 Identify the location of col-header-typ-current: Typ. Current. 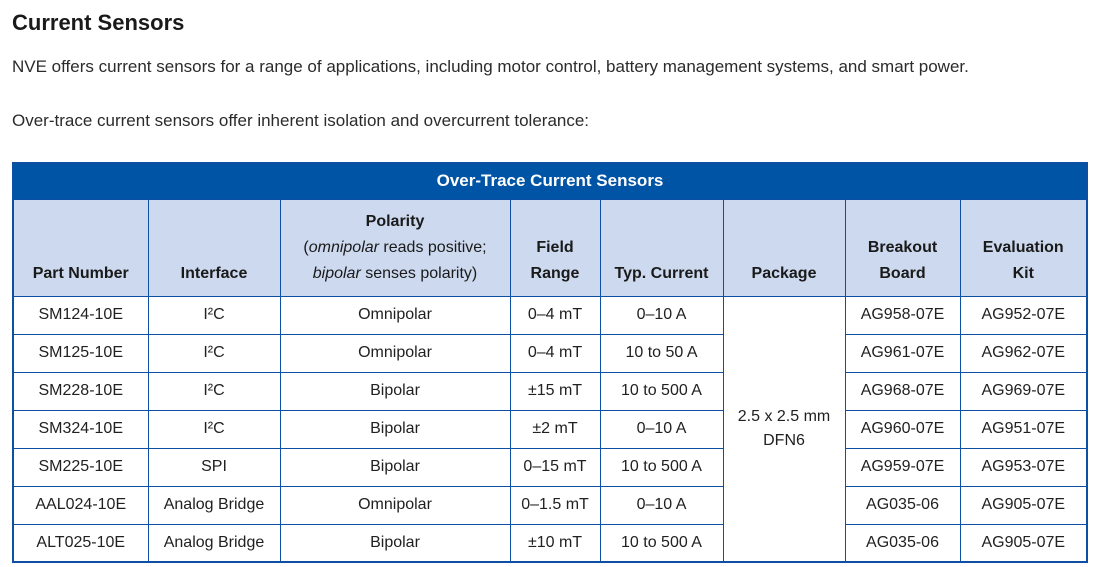
(661, 247).